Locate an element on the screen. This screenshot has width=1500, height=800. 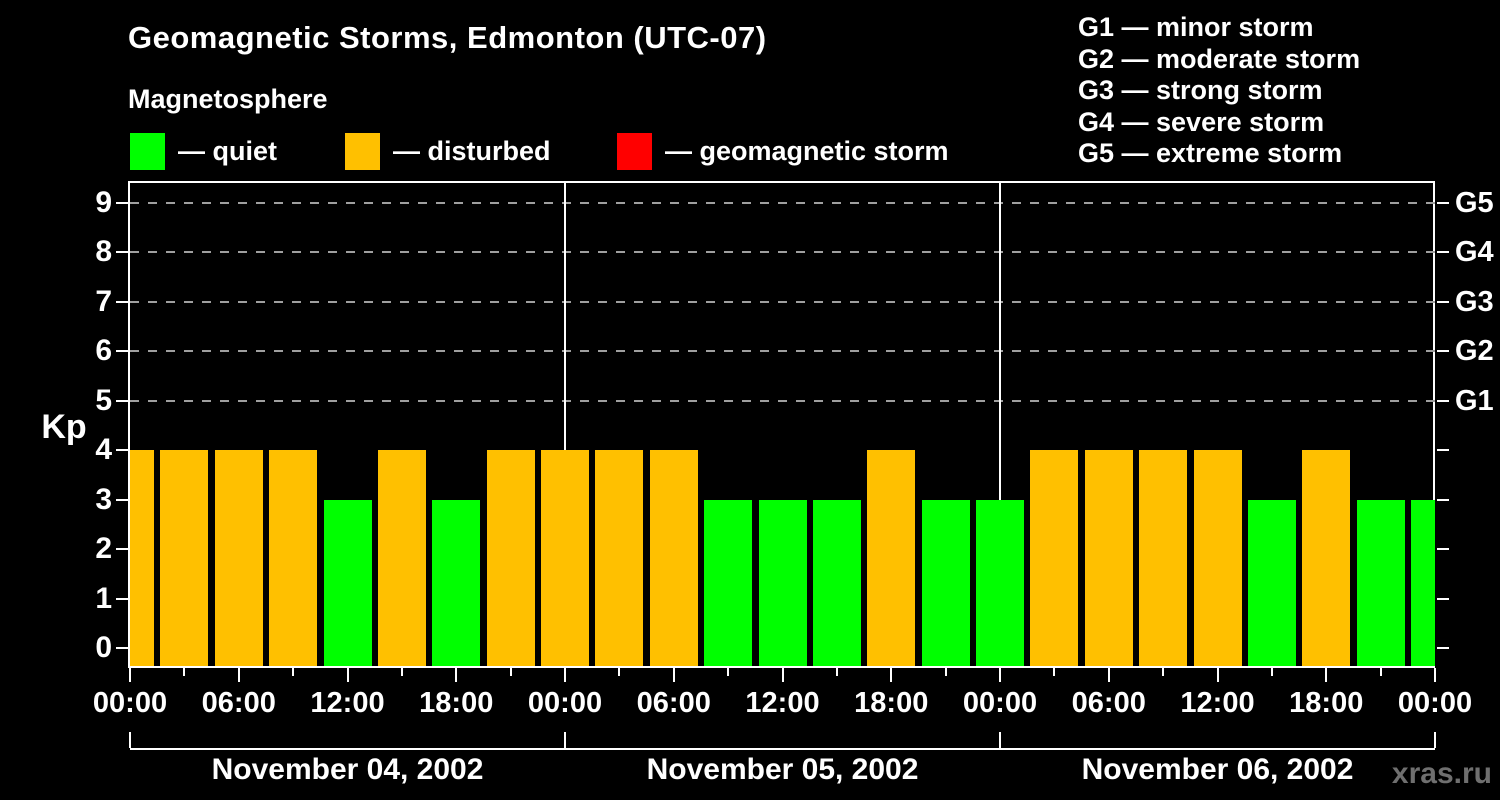
y-axis-tick-label: 4 is located at coordinates (103, 450).